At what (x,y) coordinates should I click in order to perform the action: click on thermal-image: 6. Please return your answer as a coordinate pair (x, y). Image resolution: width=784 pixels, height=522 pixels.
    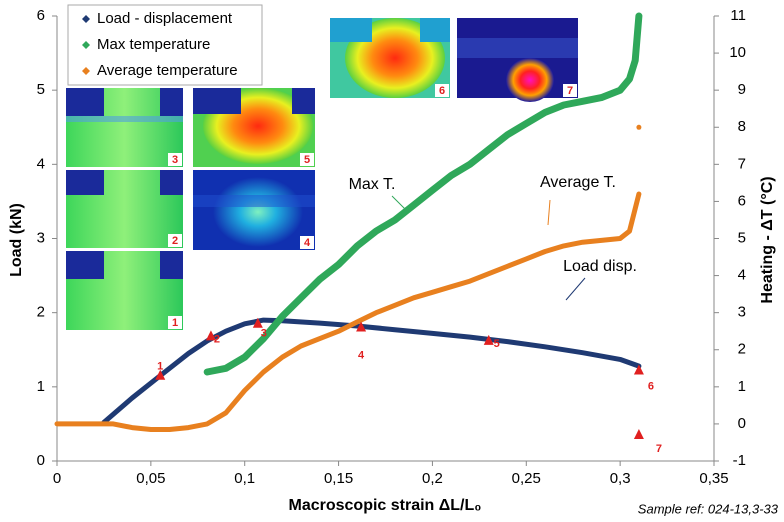
    Looking at the image, I should click on (390, 58).